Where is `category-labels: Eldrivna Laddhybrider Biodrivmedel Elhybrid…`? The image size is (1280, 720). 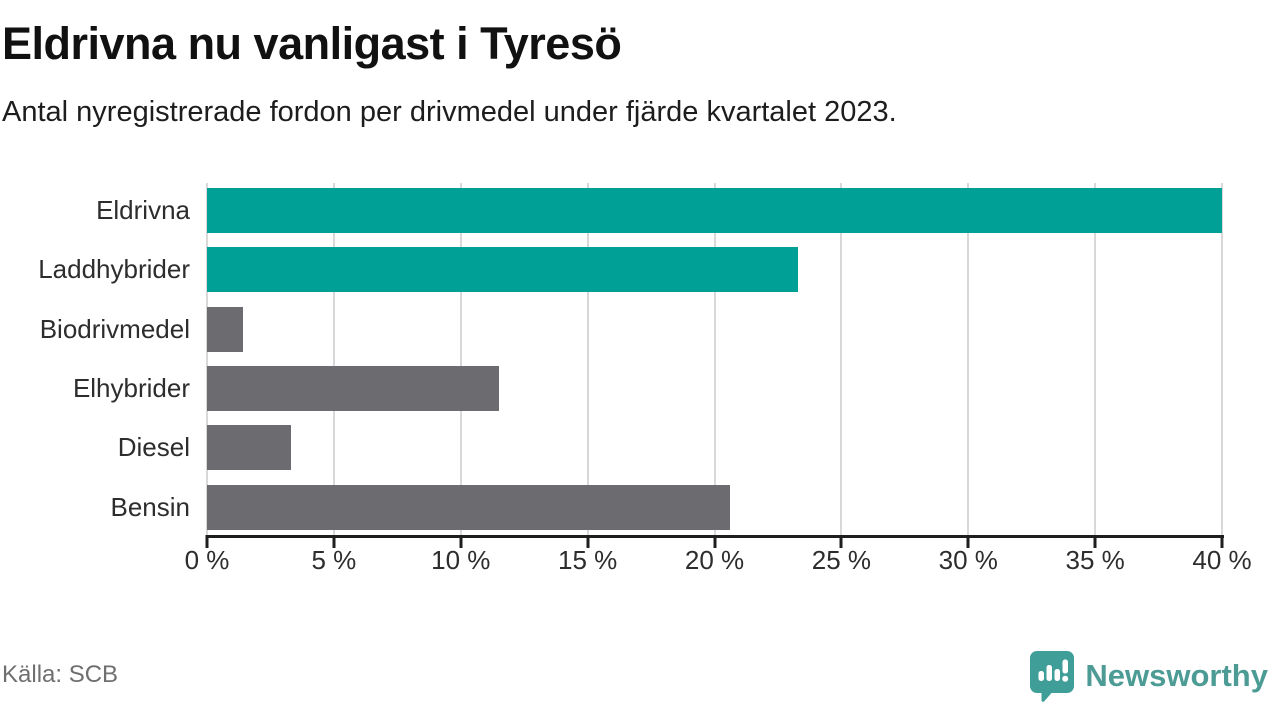
category-labels: Eldrivna Laddhybrider Biodrivmedel Elhybrid… is located at coordinates (95, 359).